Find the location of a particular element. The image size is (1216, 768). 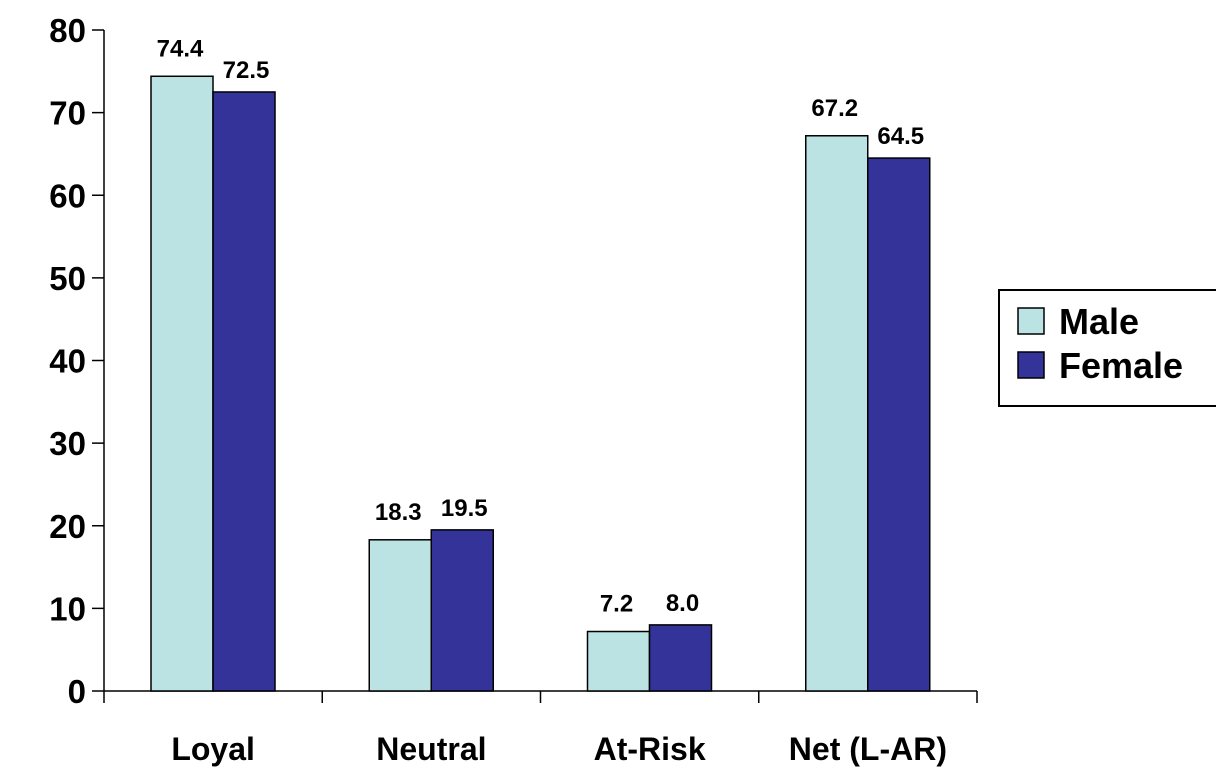

x-tick-label: At-Risk is located at coordinates (650, 749).